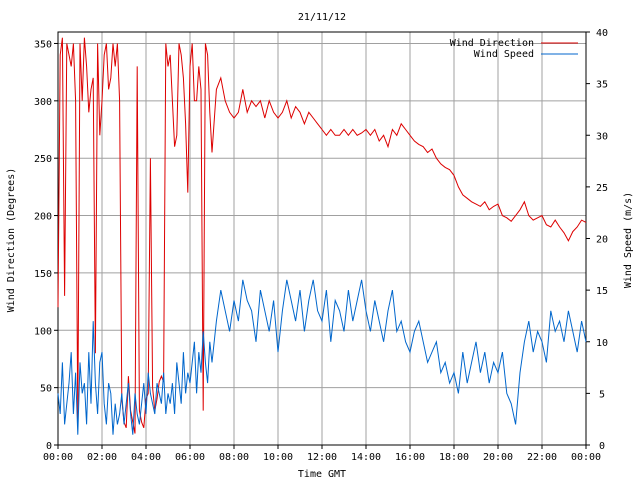 This screenshot has height=480, width=640. What do you see at coordinates (146, 457) in the screenshot?
I see `x-tick-label: 04:00` at bounding box center [146, 457].